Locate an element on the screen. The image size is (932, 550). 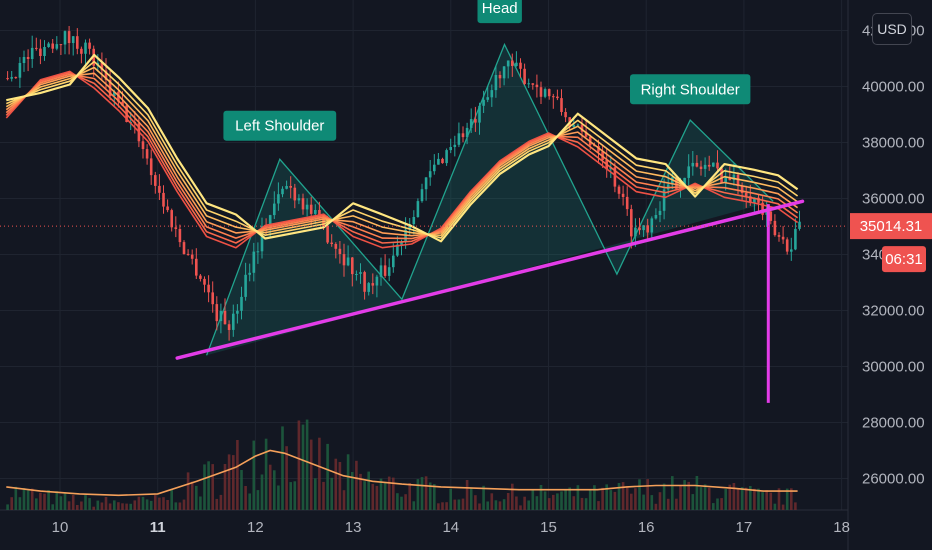
x-tick-label: 11 is located at coordinates (158, 527).